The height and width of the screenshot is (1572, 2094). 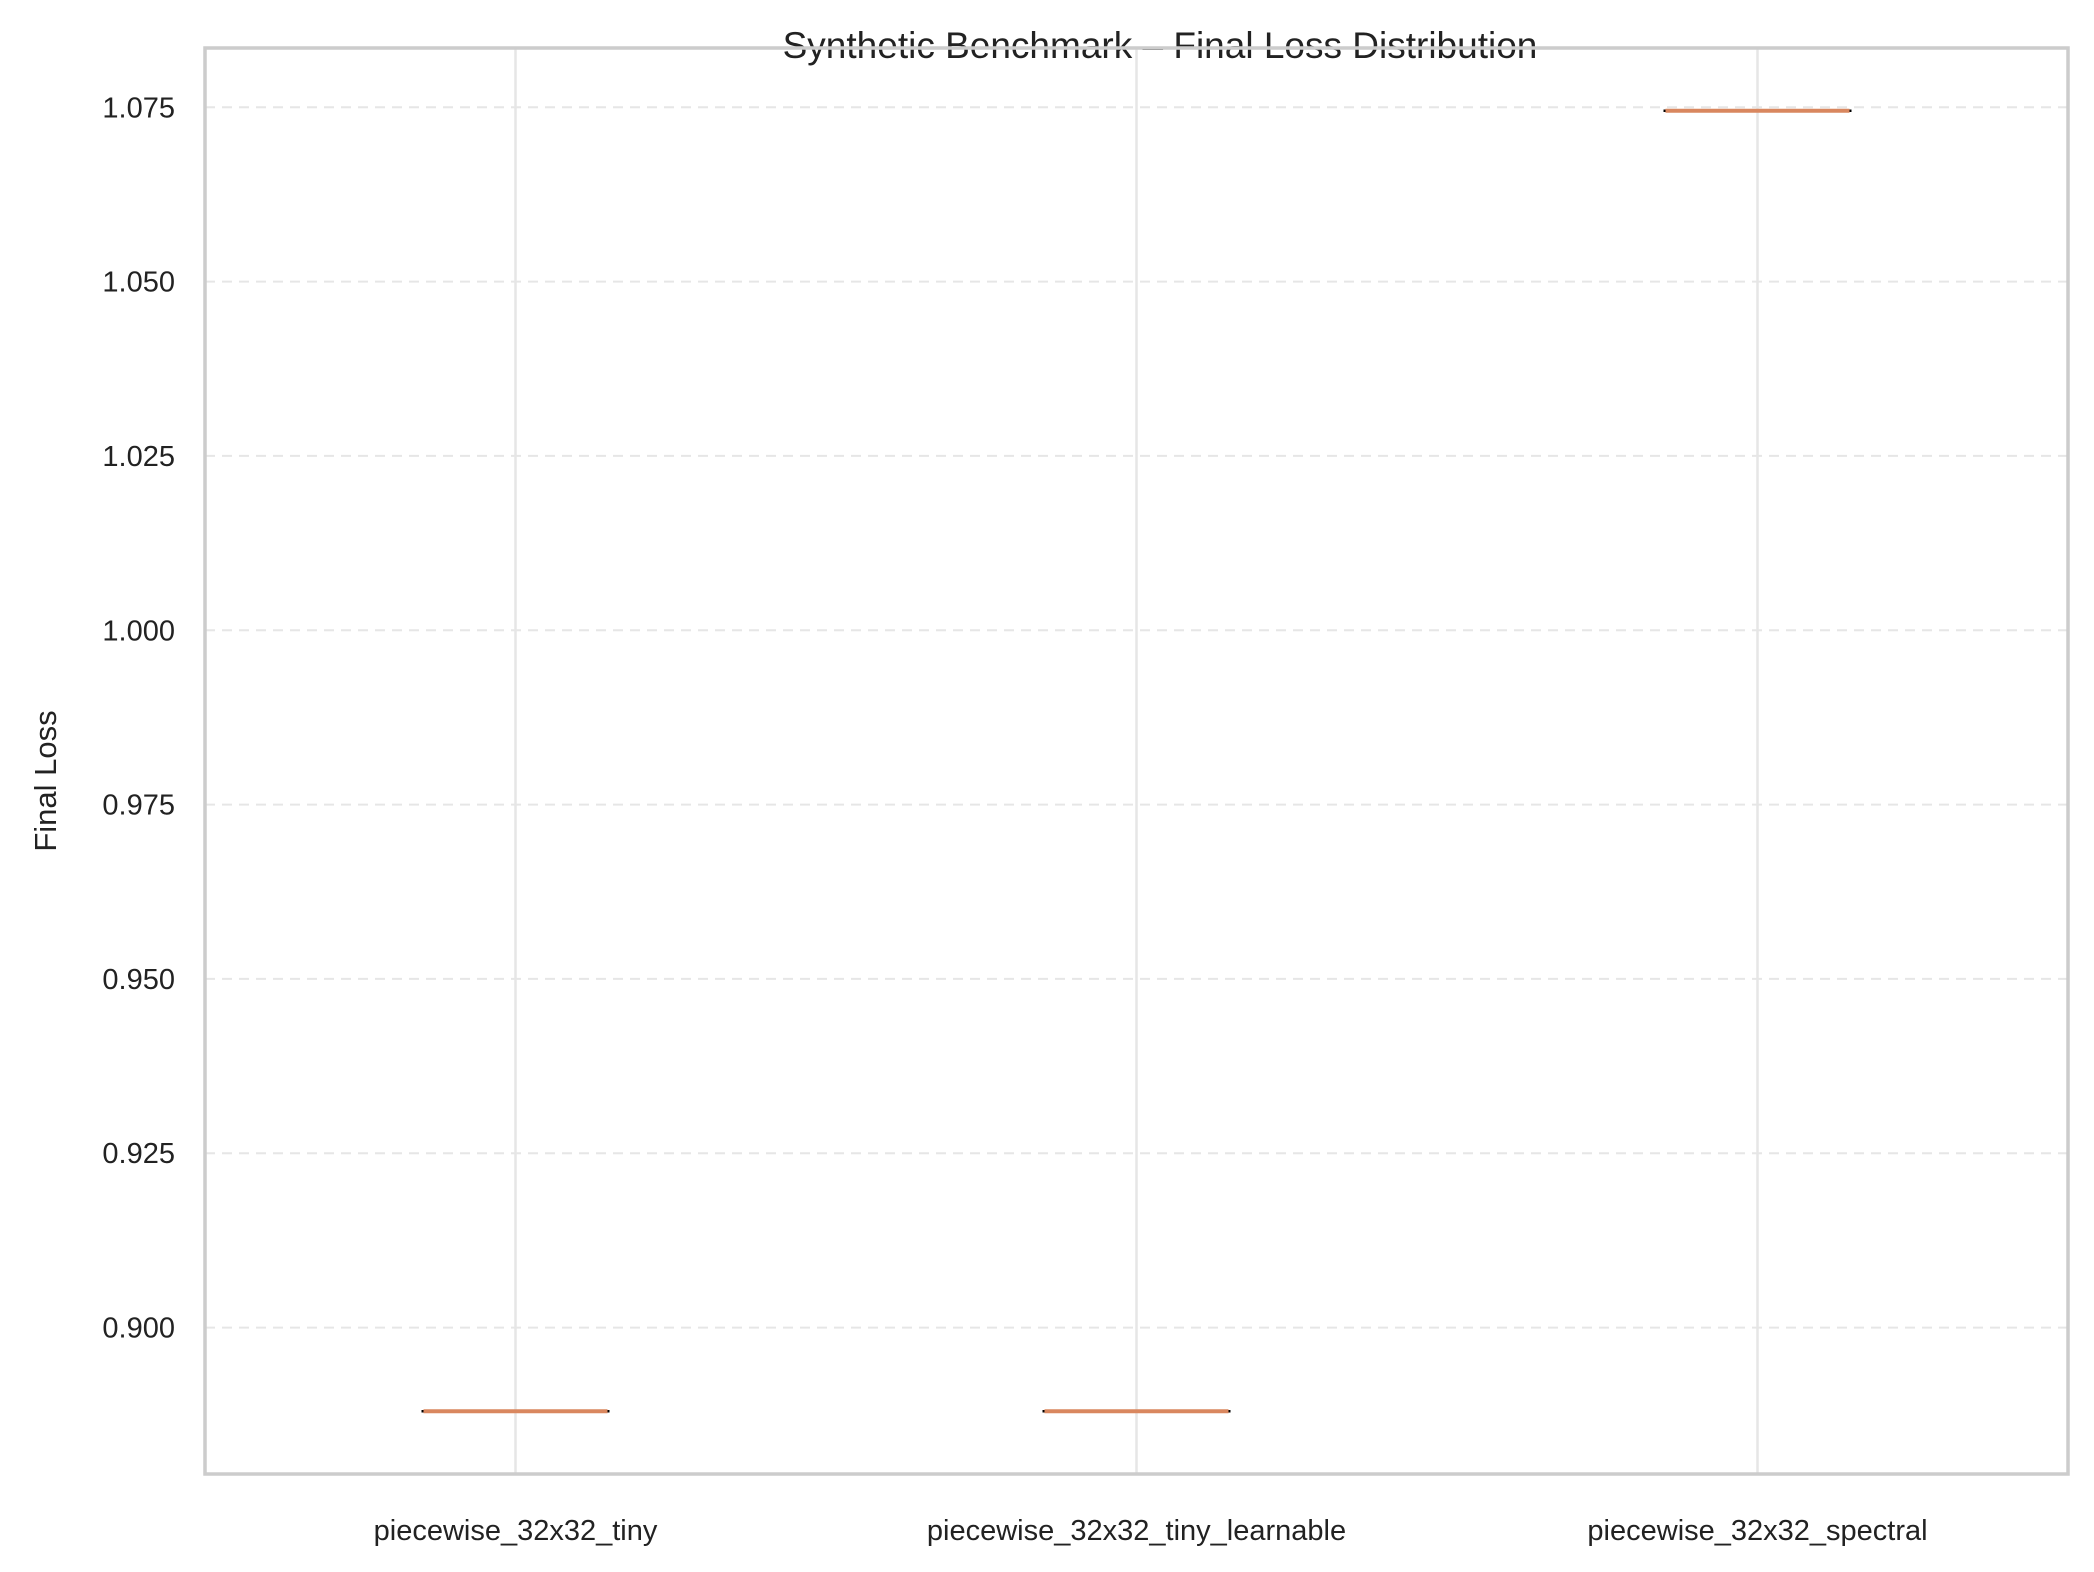 What do you see at coordinates (1136, 1531) in the screenshot?
I see `x-tick-label: piecewise_32x32_tiny_learnable` at bounding box center [1136, 1531].